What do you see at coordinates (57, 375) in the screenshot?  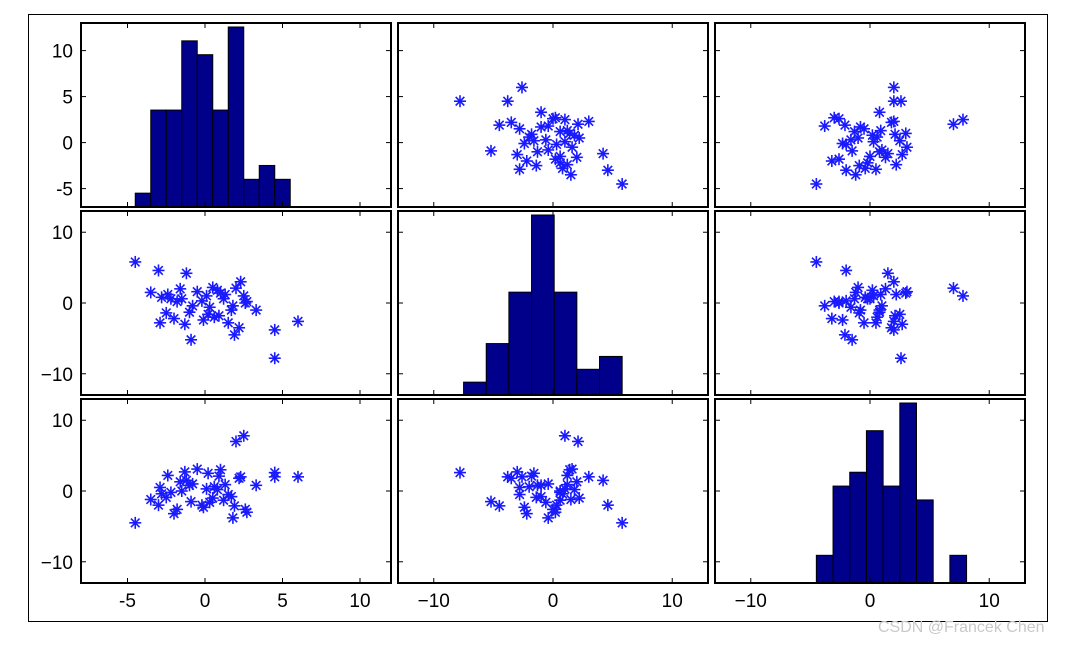 I see `y-tick-label-1-0: −10` at bounding box center [57, 375].